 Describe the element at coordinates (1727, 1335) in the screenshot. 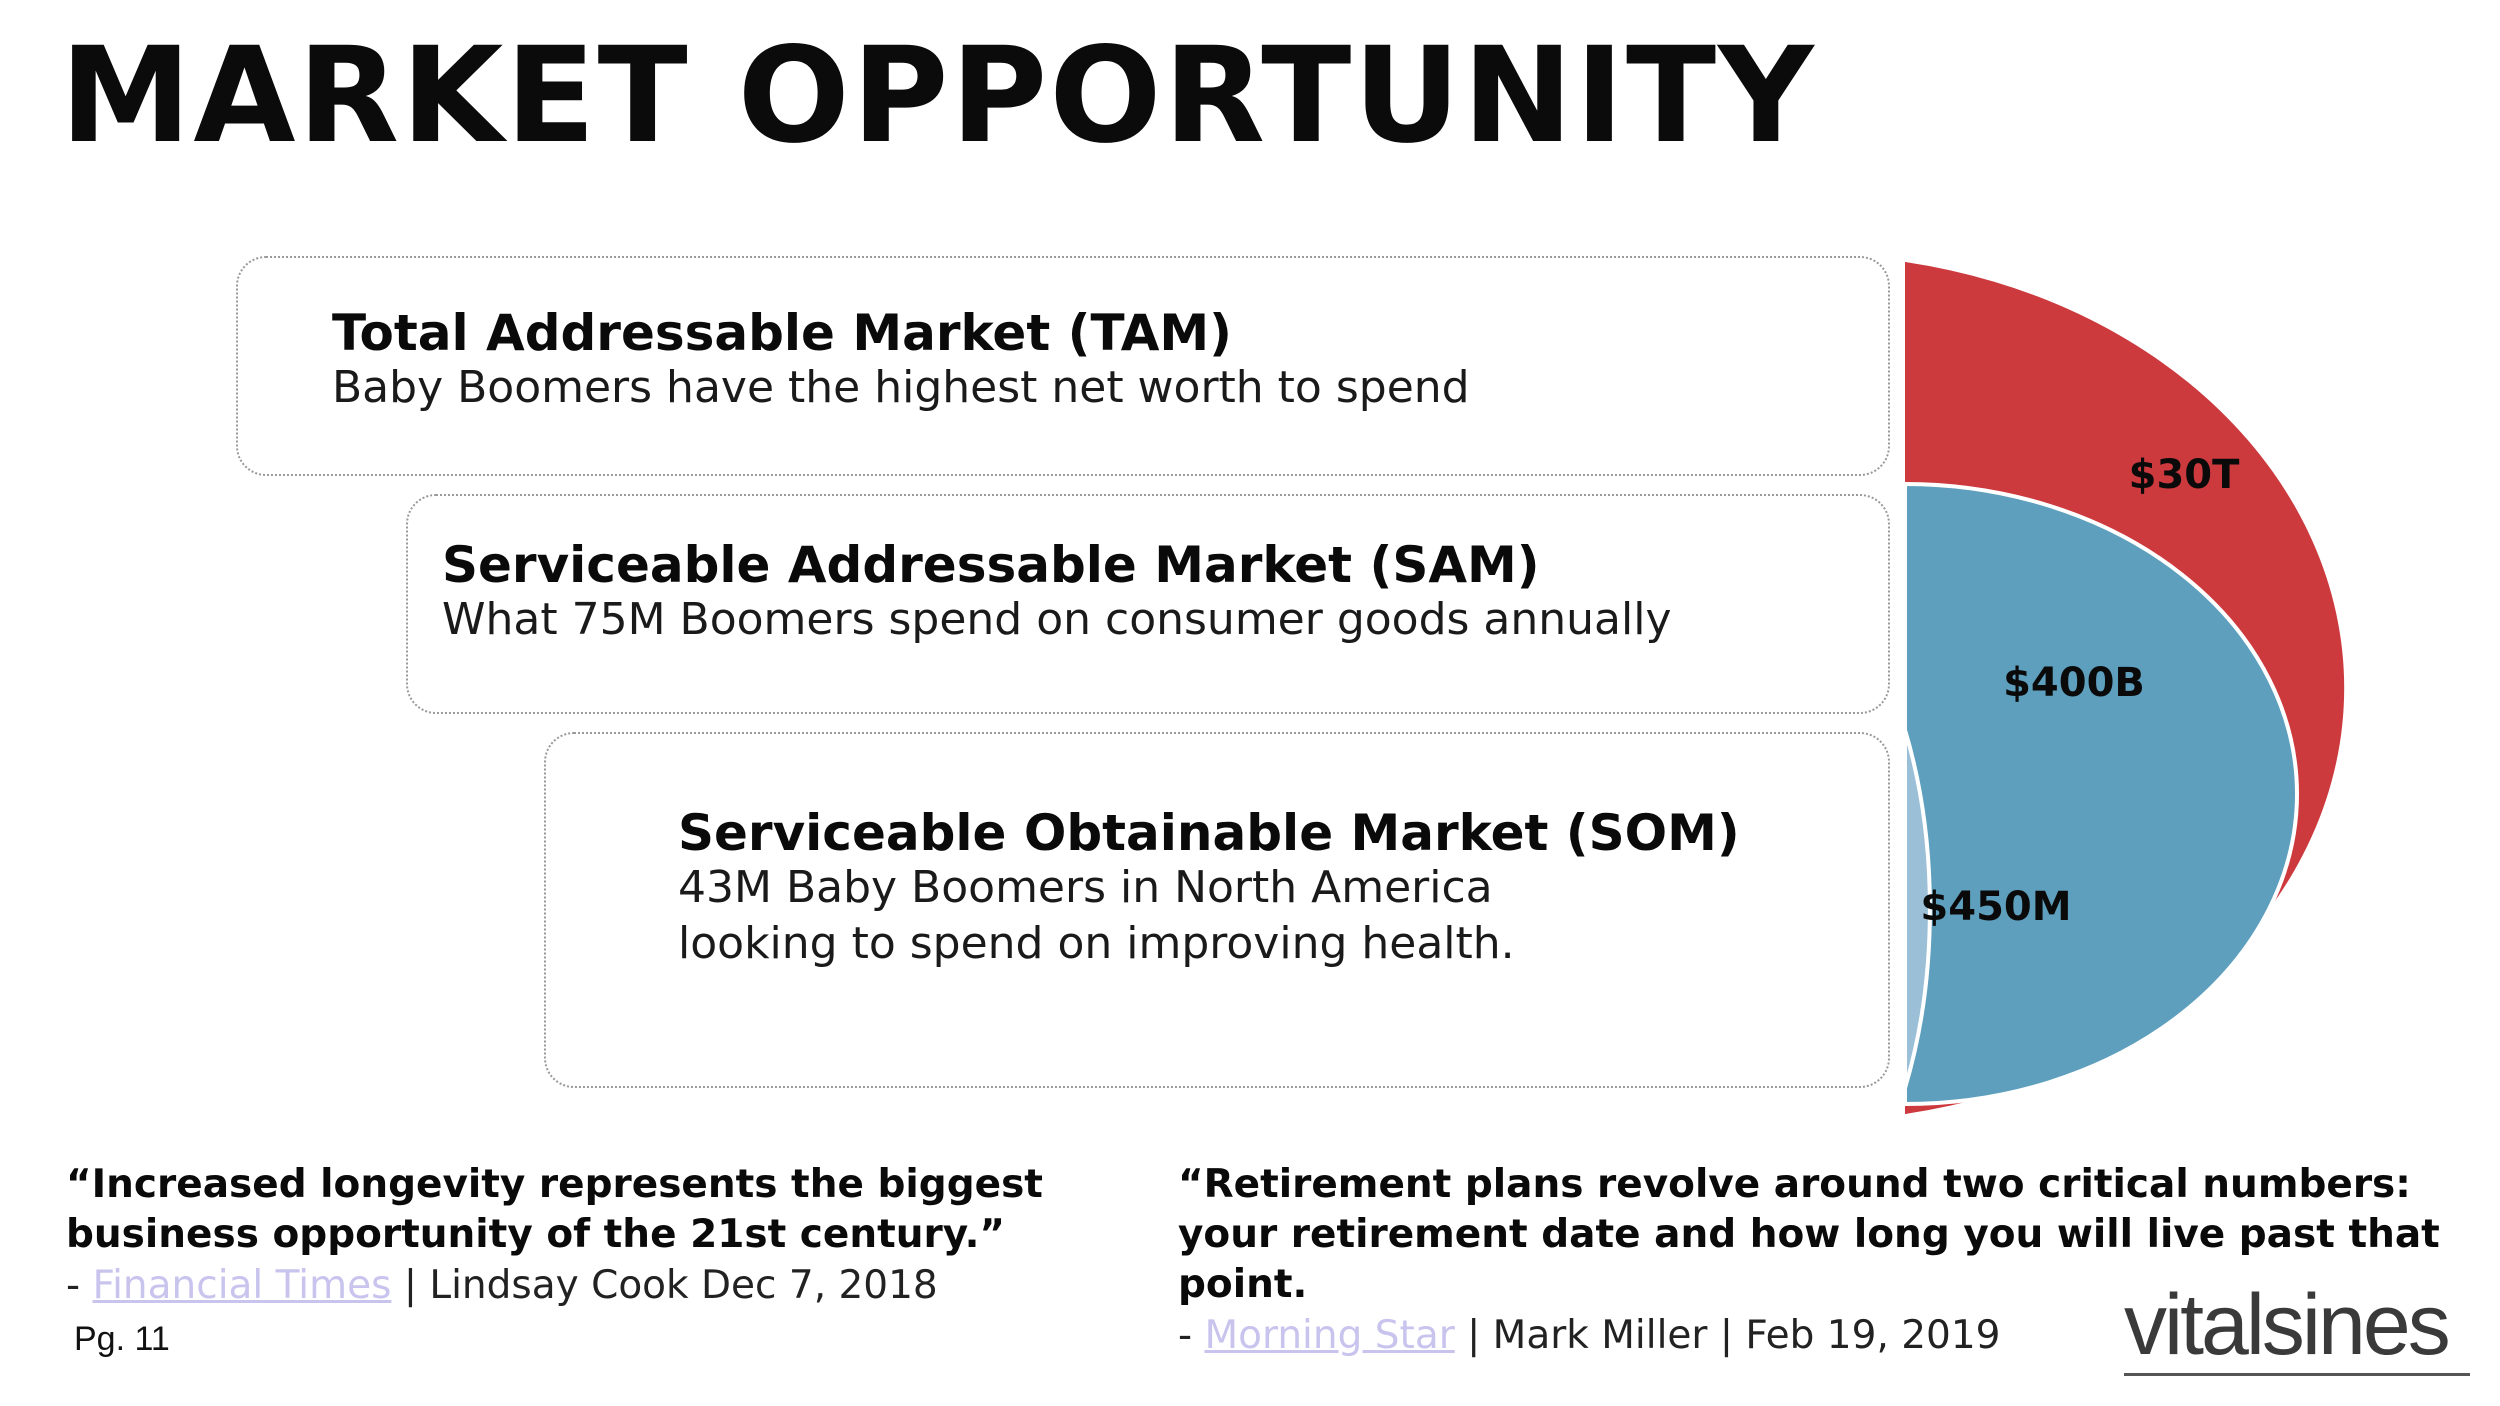

I see `quote-attribution: | Mark Miller | Feb 19, 2019` at that location.